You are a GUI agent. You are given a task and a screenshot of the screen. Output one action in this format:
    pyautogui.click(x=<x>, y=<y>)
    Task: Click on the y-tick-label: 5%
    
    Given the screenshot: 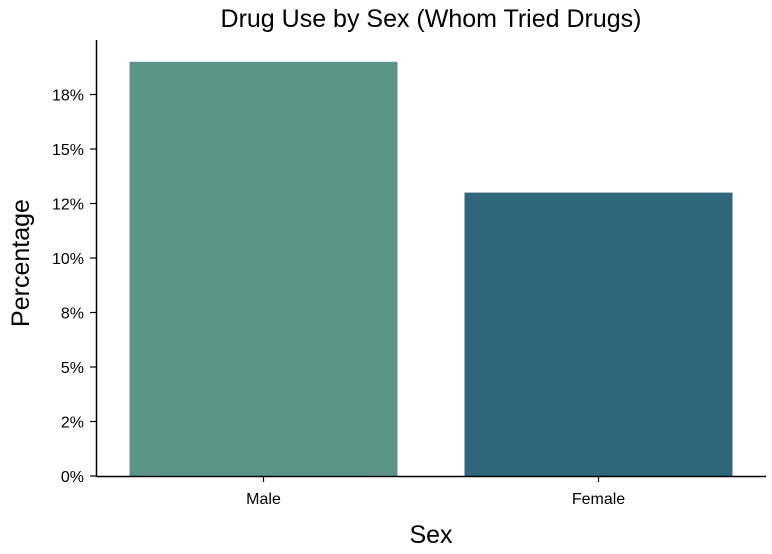 What is the action you would take?
    pyautogui.click(x=72, y=368)
    